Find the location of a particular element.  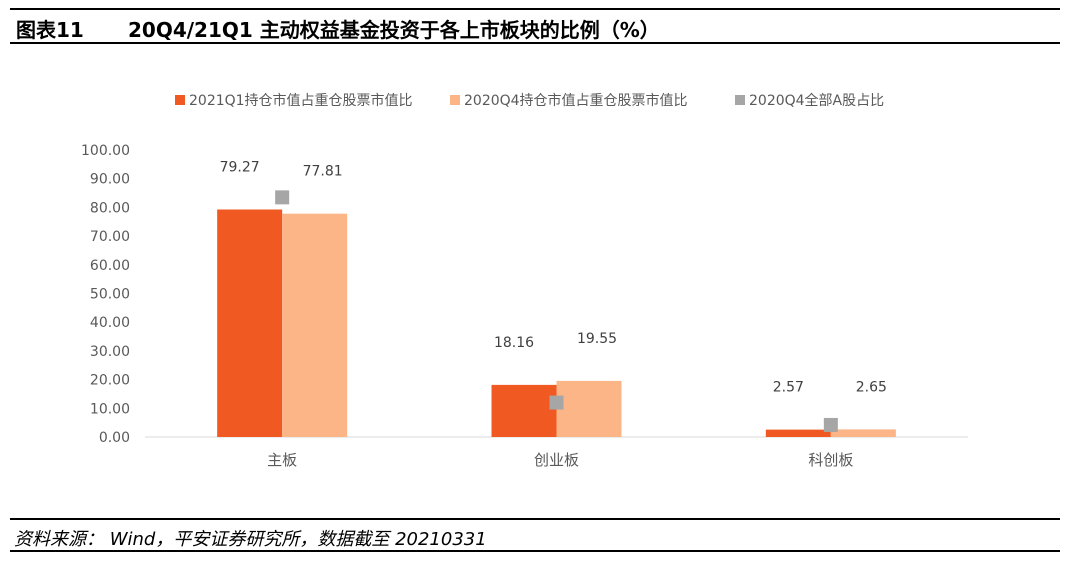

figure-header: 图表11 20Q4/21Q1 主动权益基金投资于各上市板块的比例（%） is located at coordinates (535, 26).